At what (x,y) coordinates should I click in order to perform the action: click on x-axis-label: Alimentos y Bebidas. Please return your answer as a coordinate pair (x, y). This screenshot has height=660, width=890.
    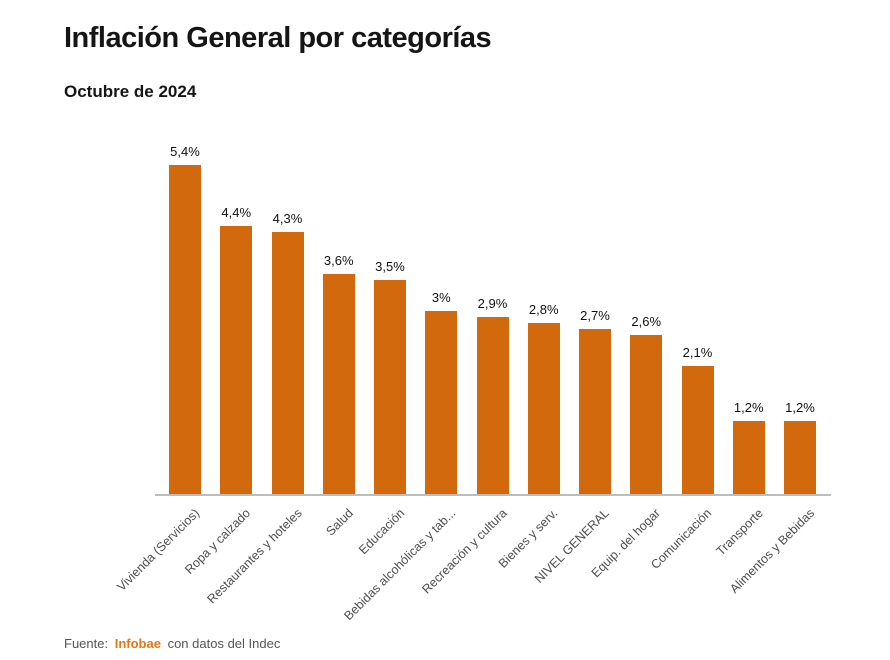
    Looking at the image, I should click on (771, 551).